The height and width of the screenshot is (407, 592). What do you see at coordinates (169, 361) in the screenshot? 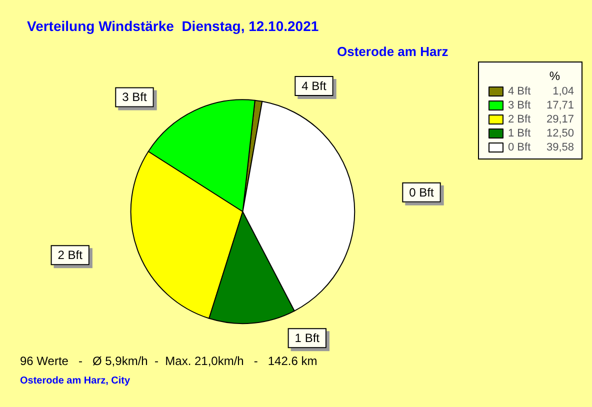
I see `text: 96 Werte - Ø 5,9km/h - Max. 21,0km/h - 142.6 km` at bounding box center [169, 361].